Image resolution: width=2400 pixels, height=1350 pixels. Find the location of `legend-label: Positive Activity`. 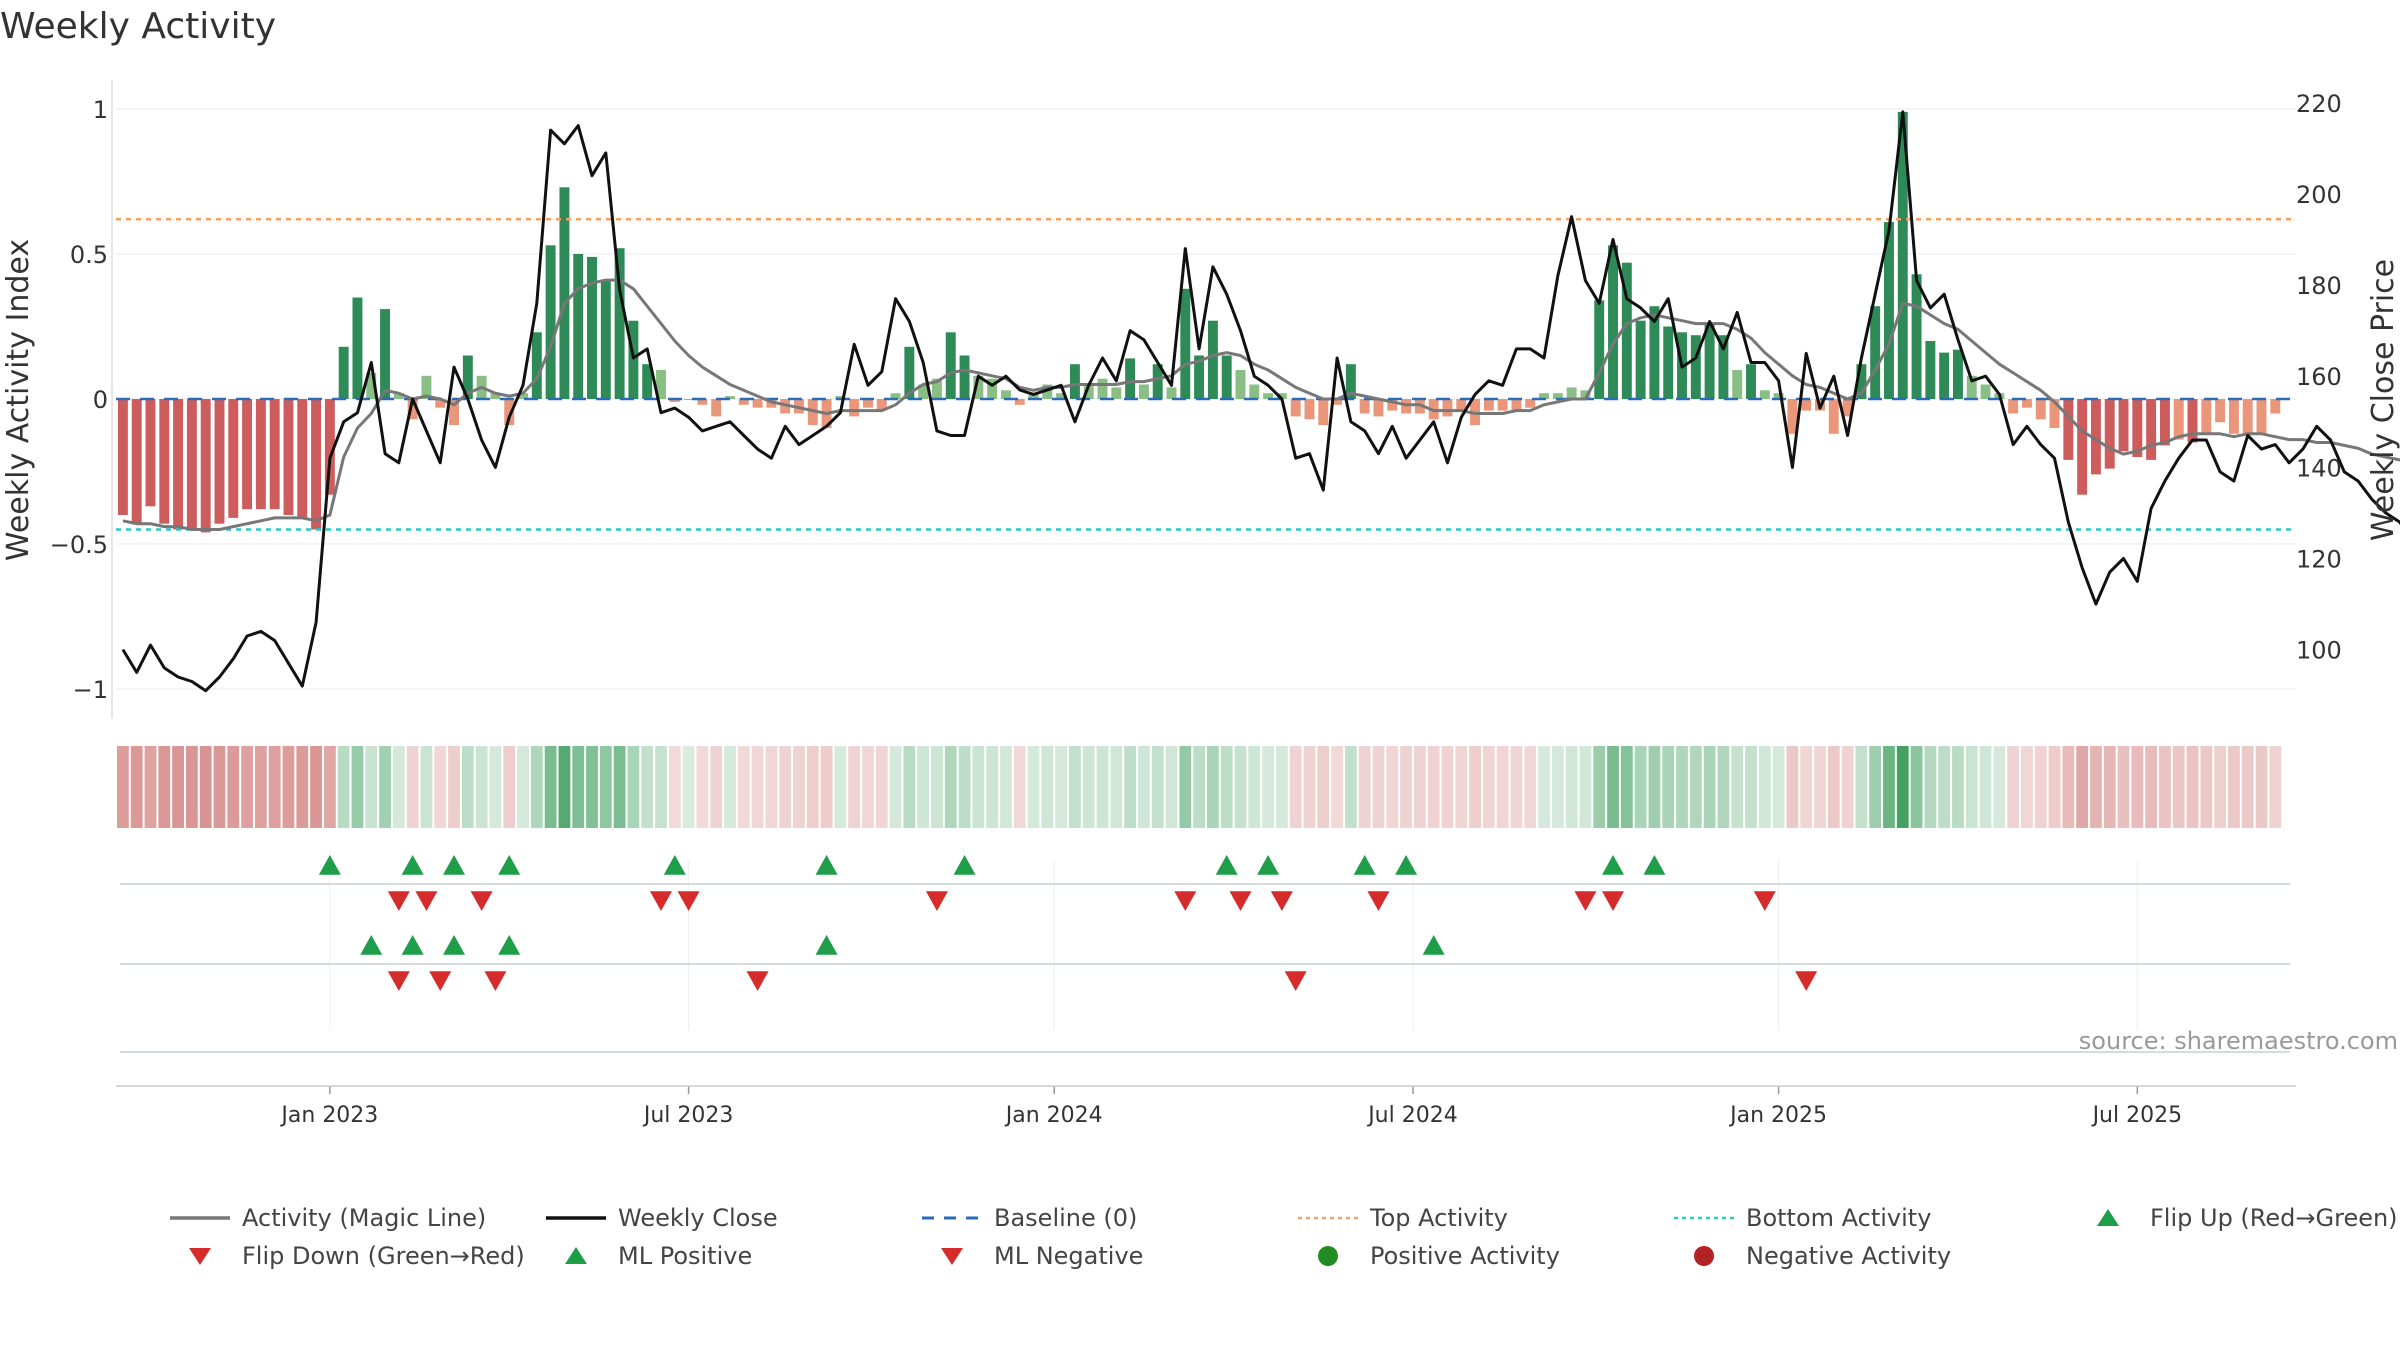

legend-label: Positive Activity is located at coordinates (1465, 1256).